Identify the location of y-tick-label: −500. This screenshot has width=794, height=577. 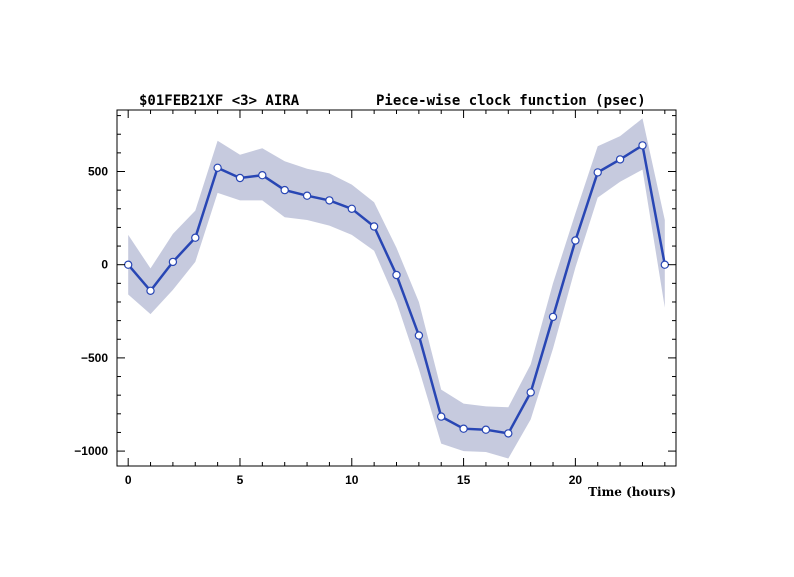
(94, 358).